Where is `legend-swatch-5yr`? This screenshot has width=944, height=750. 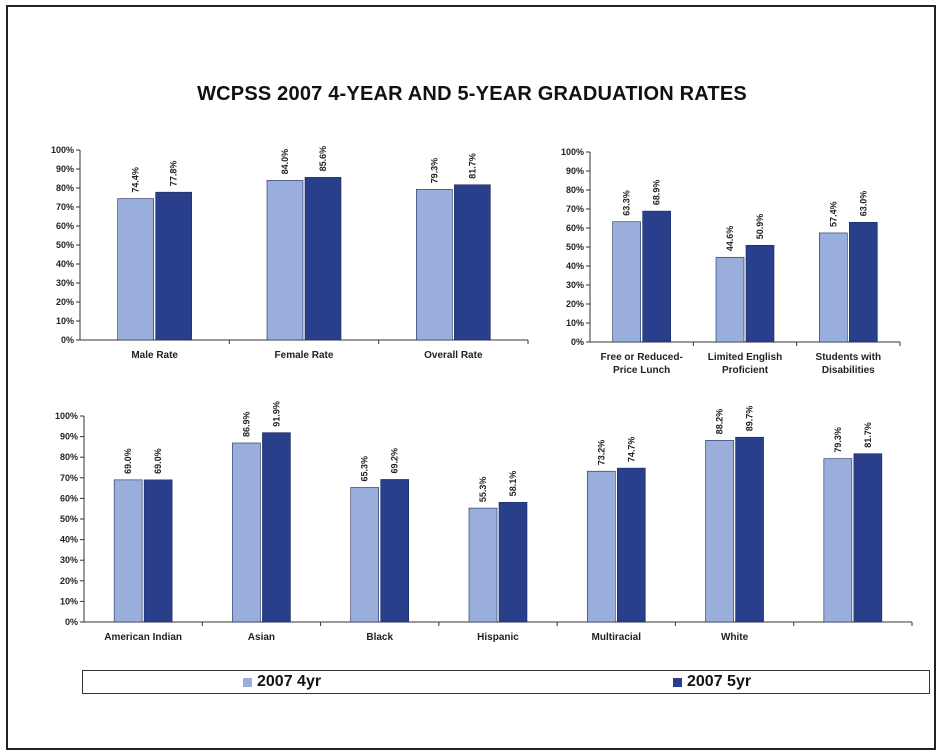 legend-swatch-5yr is located at coordinates (677, 682).